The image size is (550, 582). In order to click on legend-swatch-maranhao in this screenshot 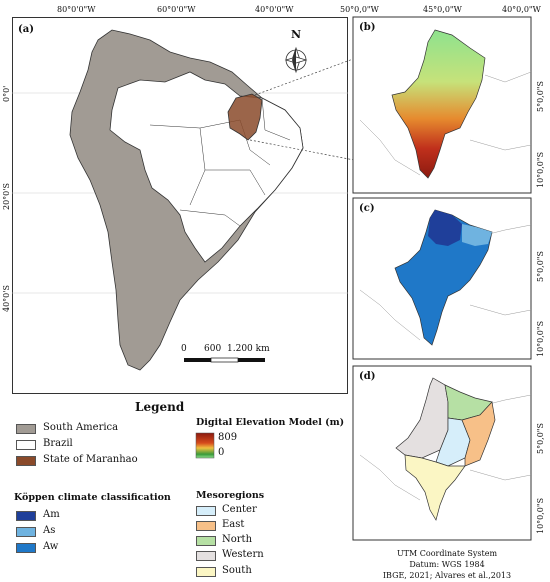, I will do `click(26, 461)`.